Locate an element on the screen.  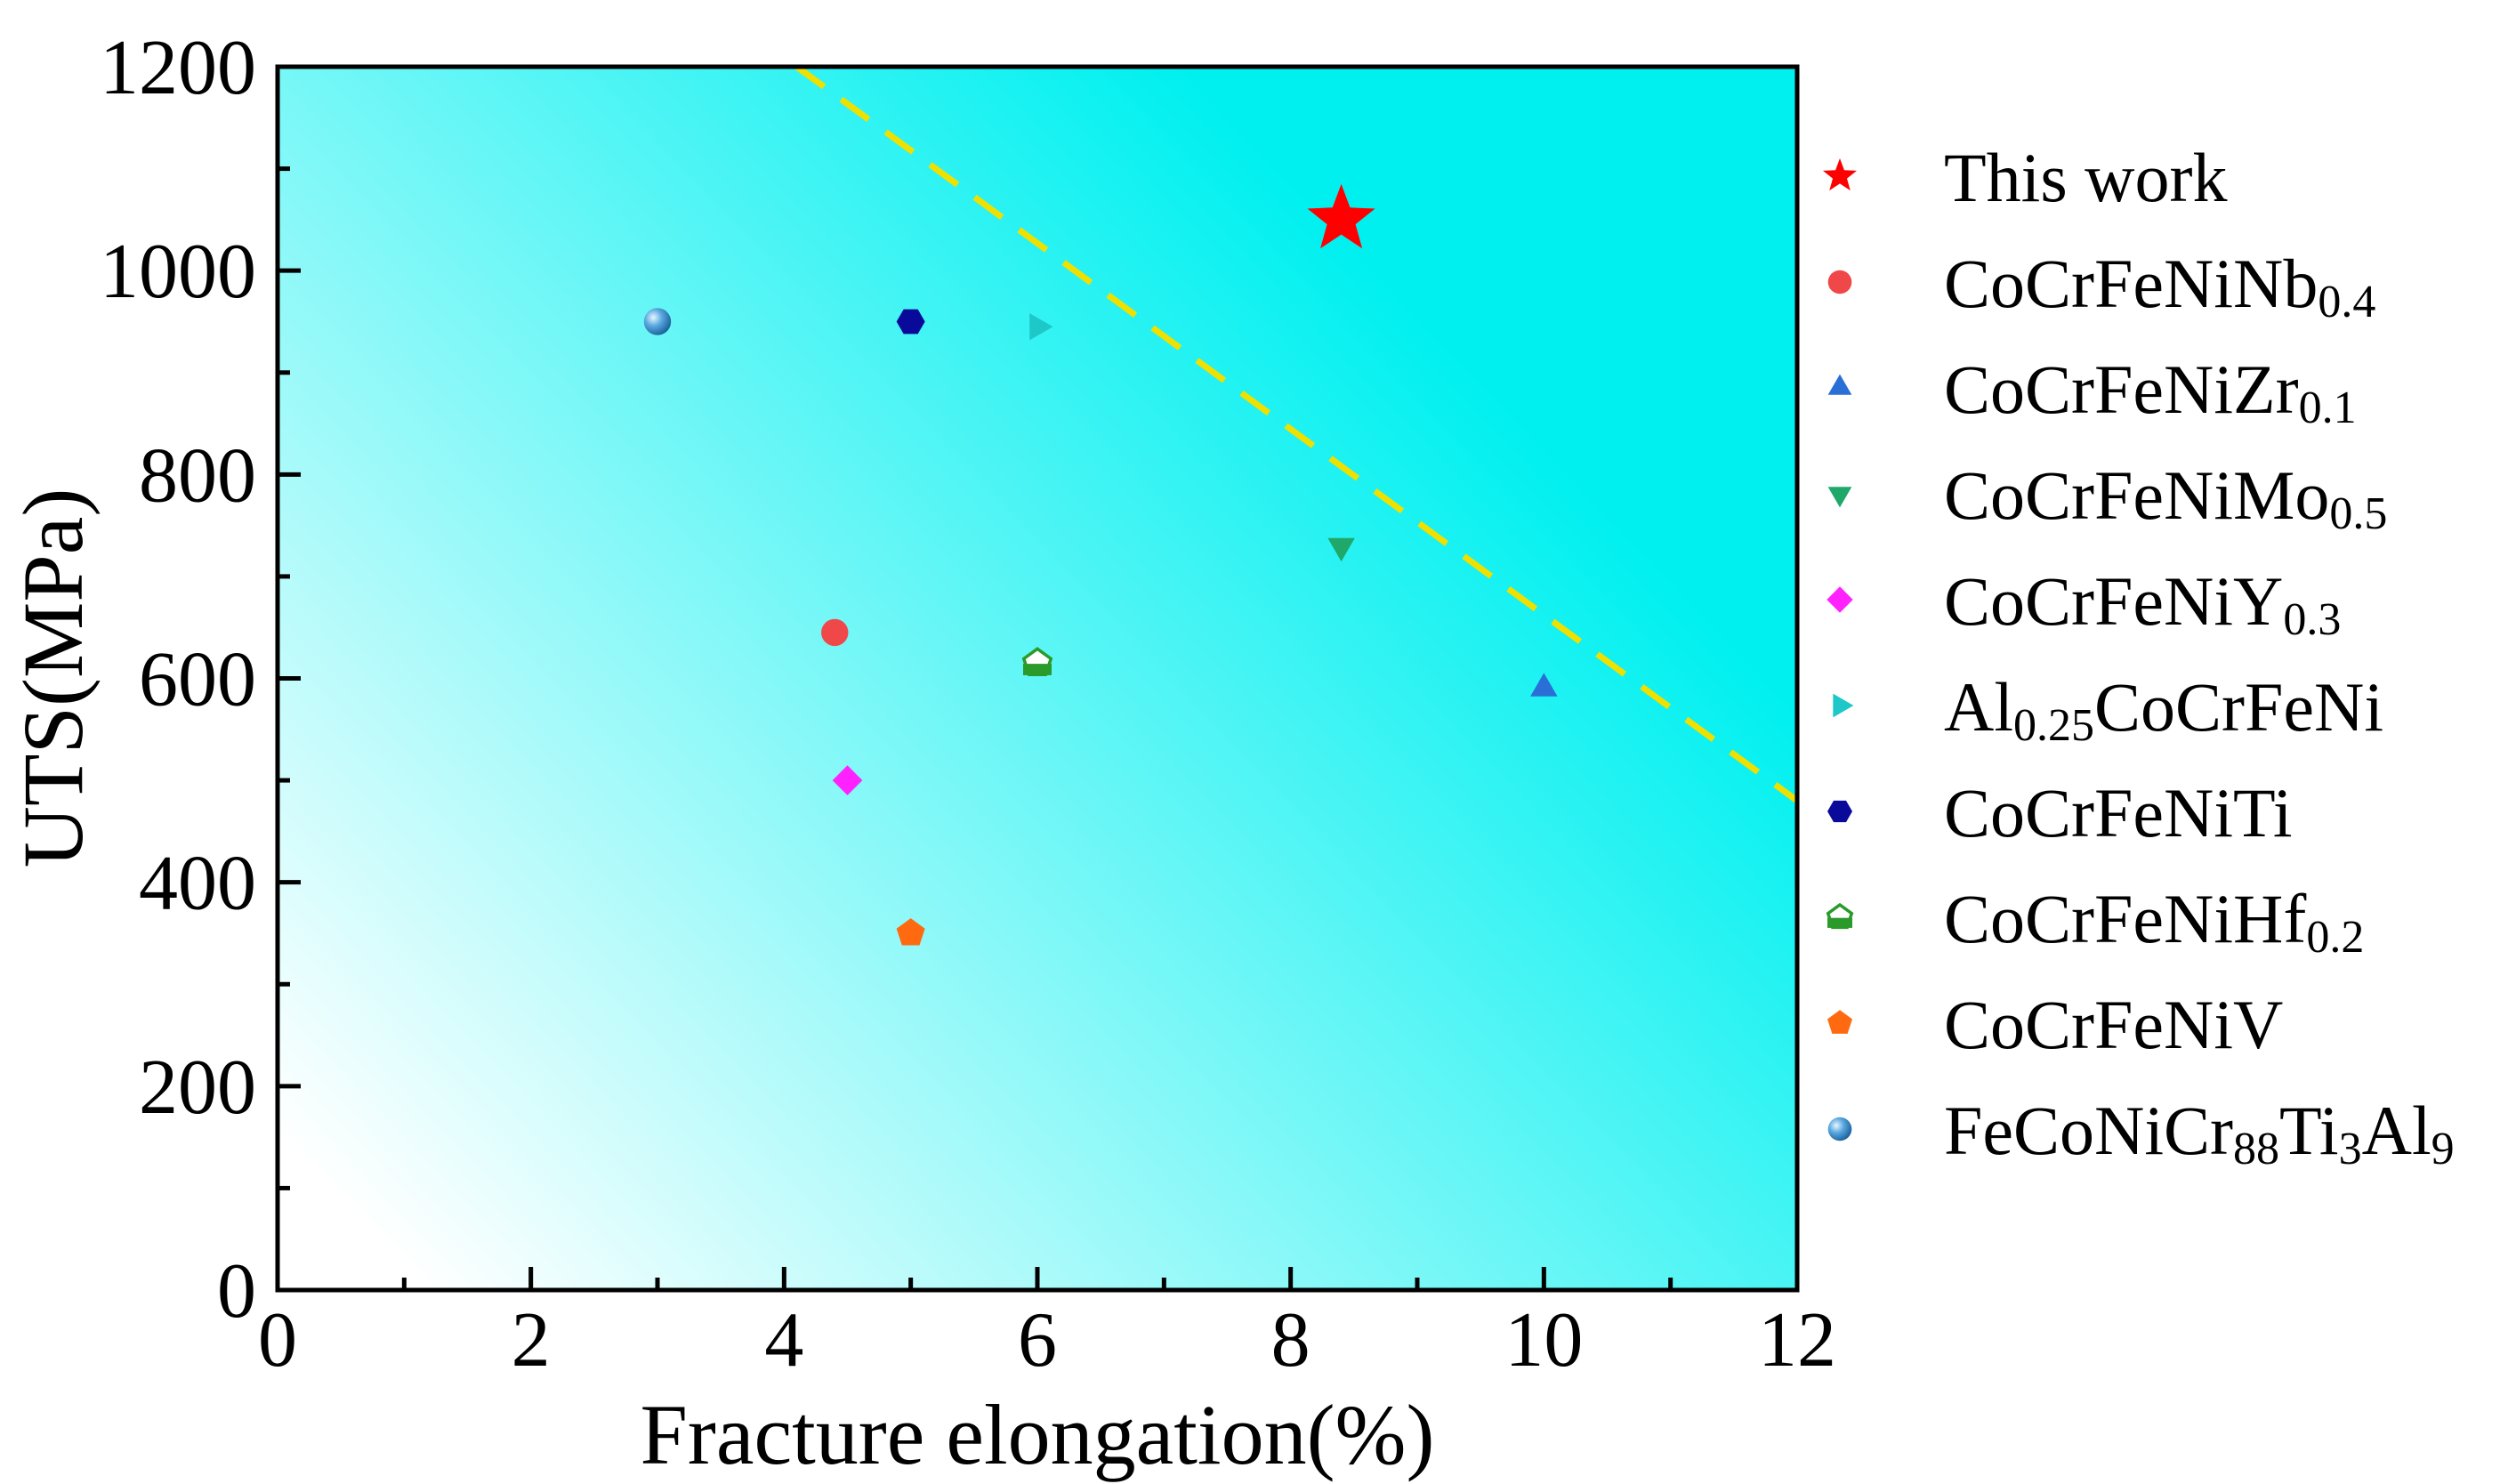
legend-marker-feconicr88ti3al9 is located at coordinates (1840, 1129).